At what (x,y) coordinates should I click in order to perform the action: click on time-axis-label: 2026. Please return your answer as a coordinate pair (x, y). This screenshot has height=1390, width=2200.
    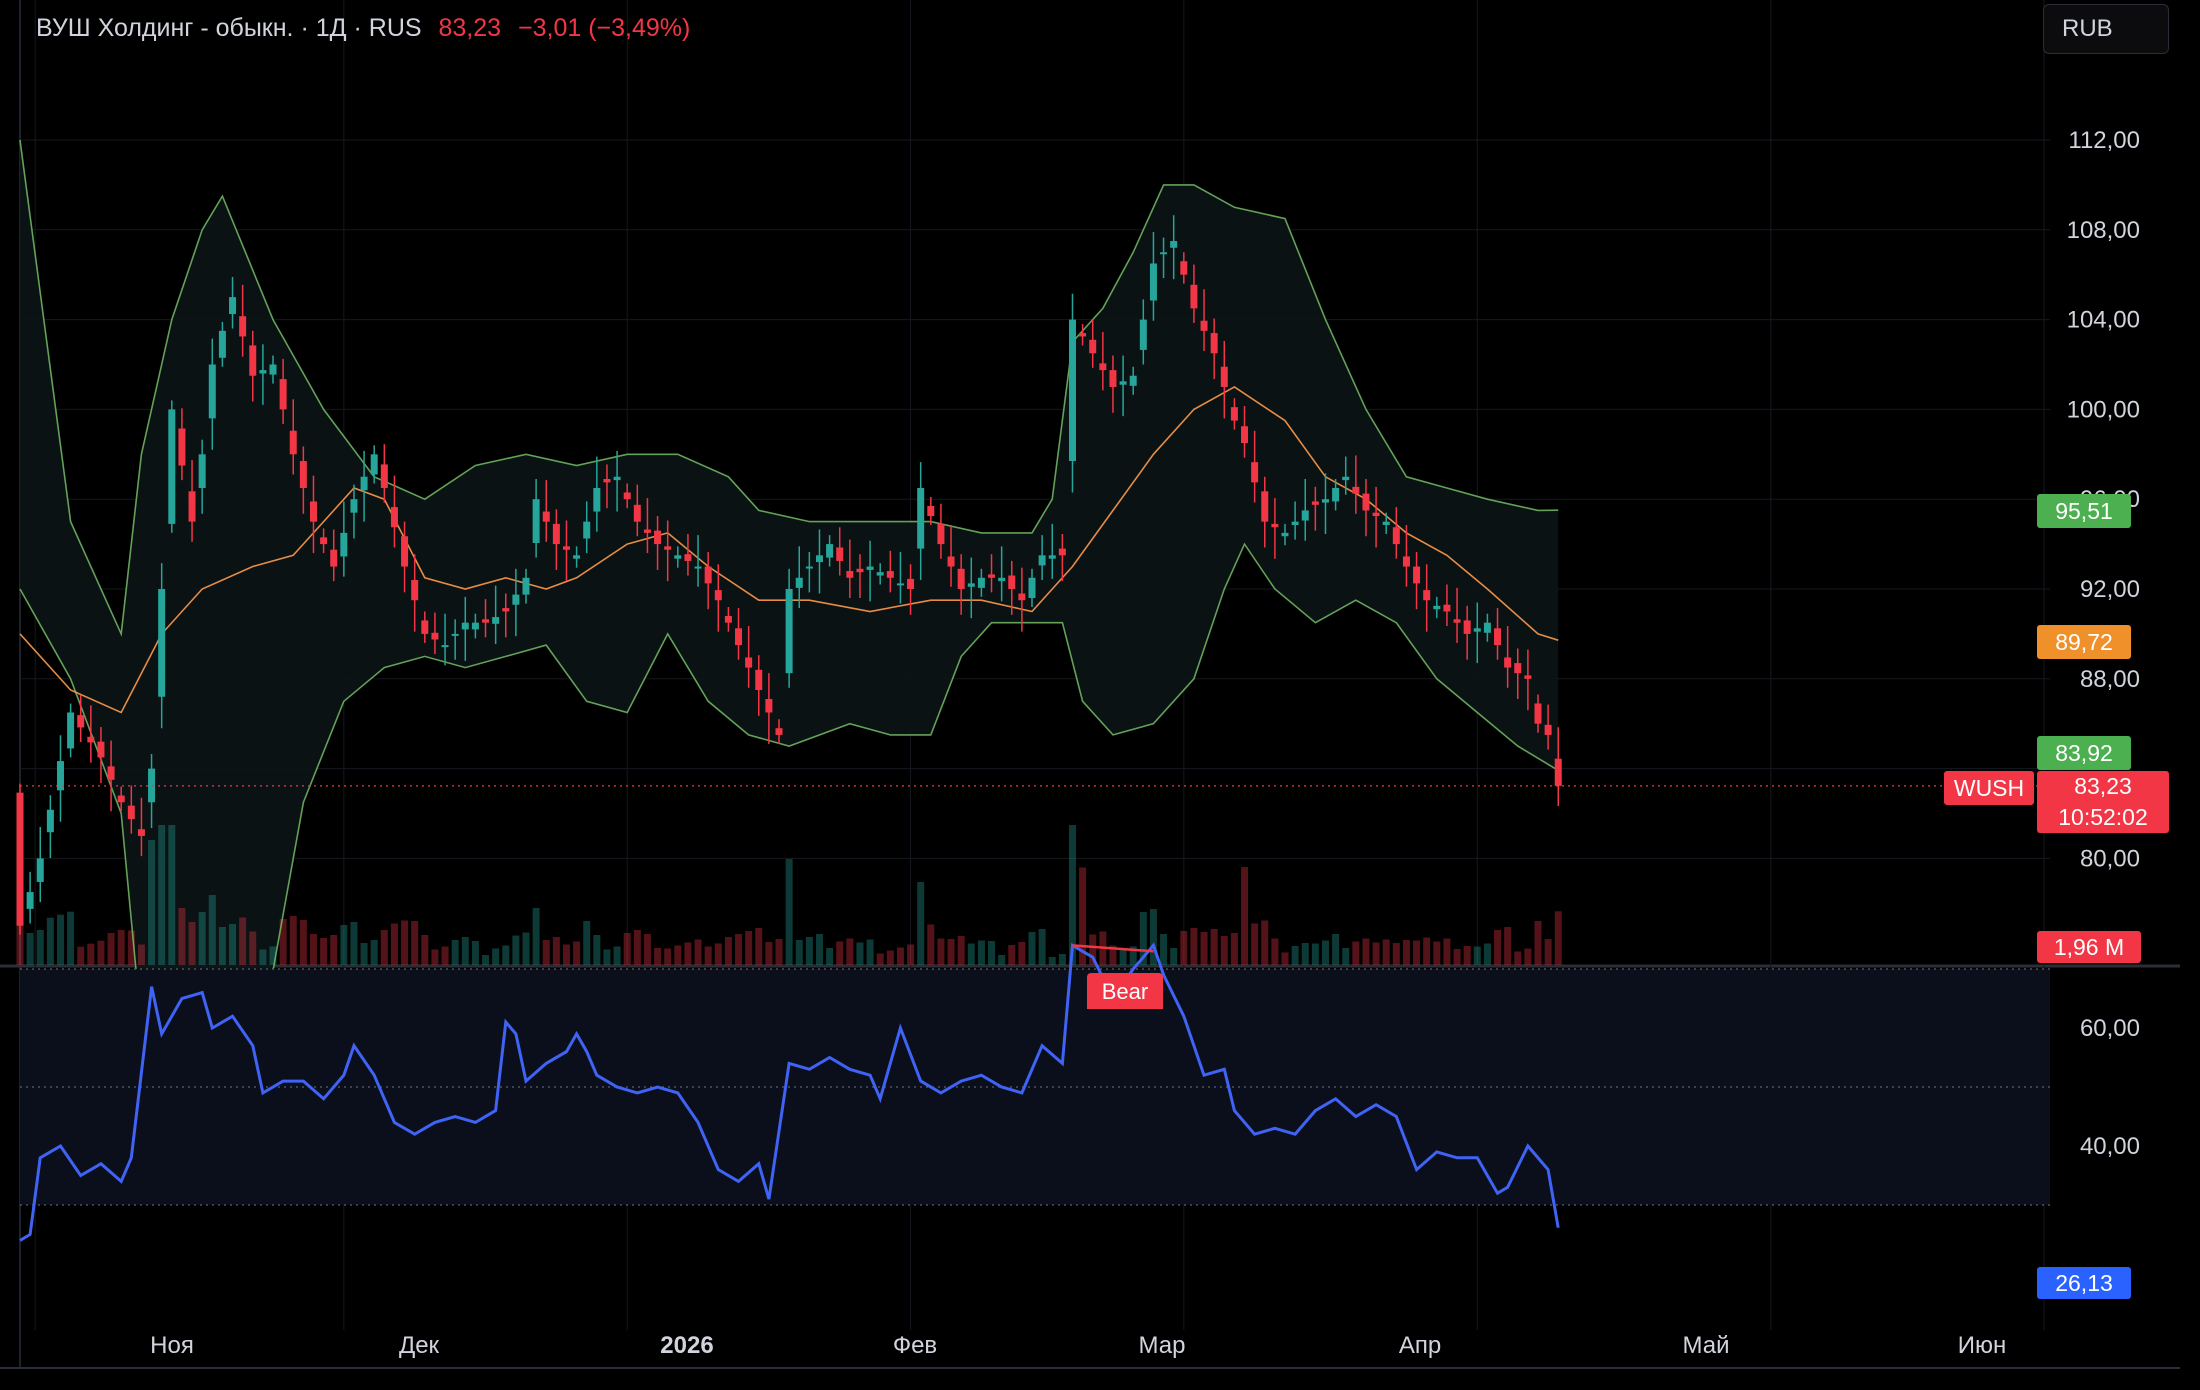
    Looking at the image, I should click on (686, 1345).